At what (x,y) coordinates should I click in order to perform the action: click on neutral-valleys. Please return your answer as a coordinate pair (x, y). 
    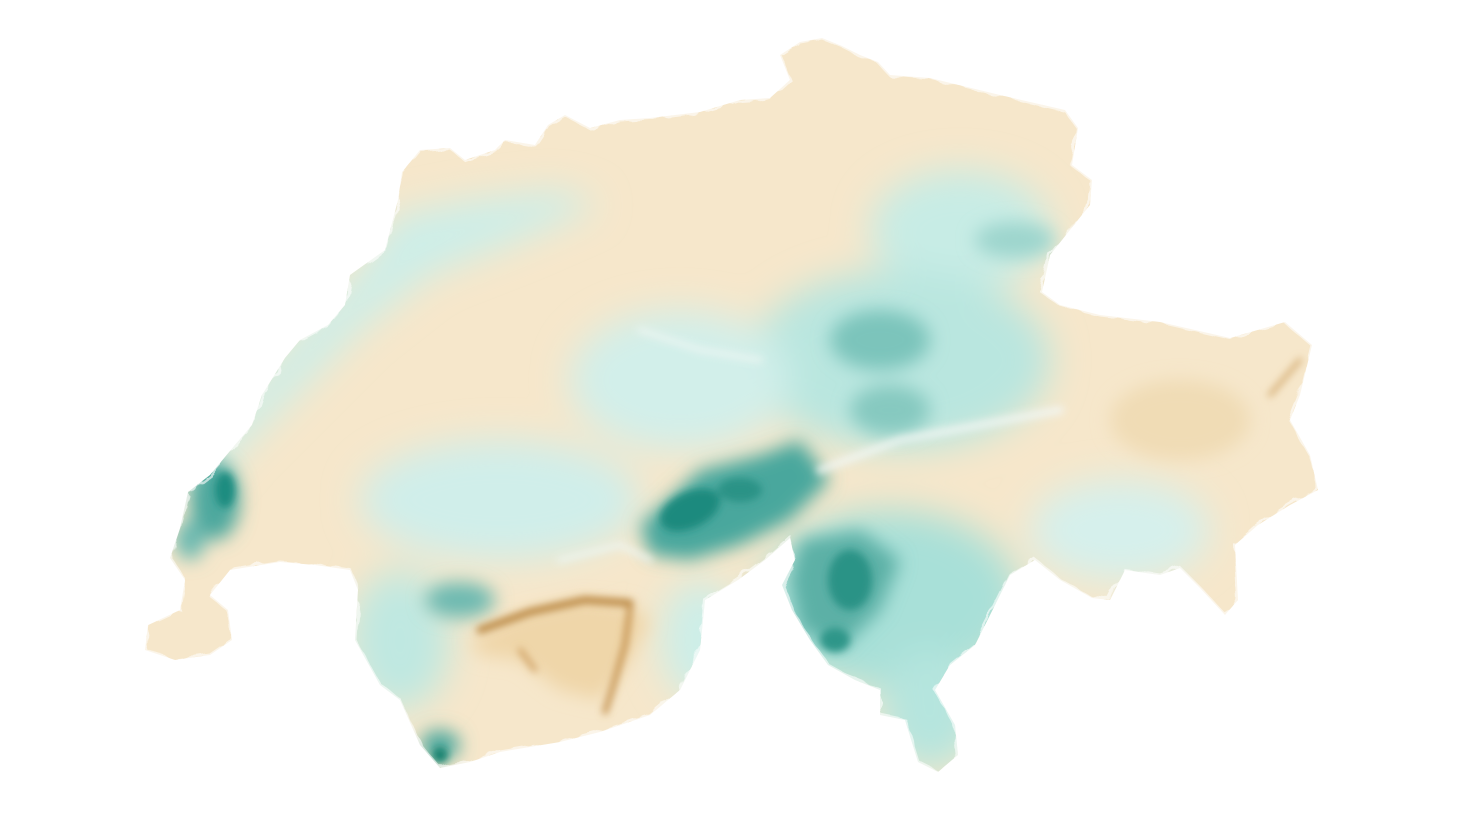
    Looking at the image, I should click on (810, 445).